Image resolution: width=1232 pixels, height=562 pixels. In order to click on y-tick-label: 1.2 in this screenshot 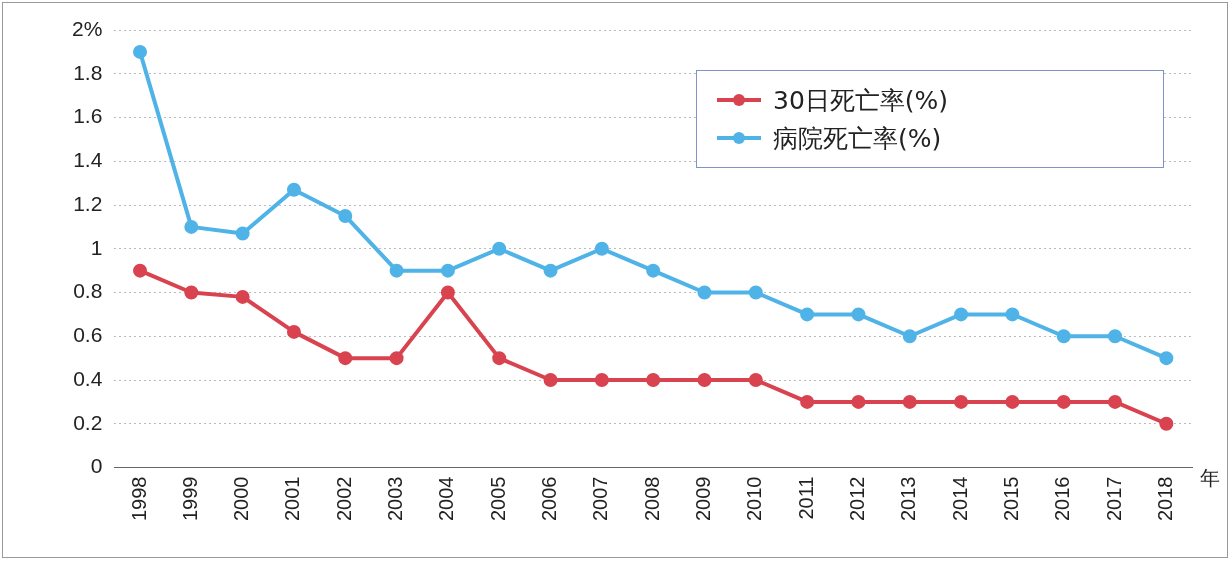, I will do `click(88, 203)`.